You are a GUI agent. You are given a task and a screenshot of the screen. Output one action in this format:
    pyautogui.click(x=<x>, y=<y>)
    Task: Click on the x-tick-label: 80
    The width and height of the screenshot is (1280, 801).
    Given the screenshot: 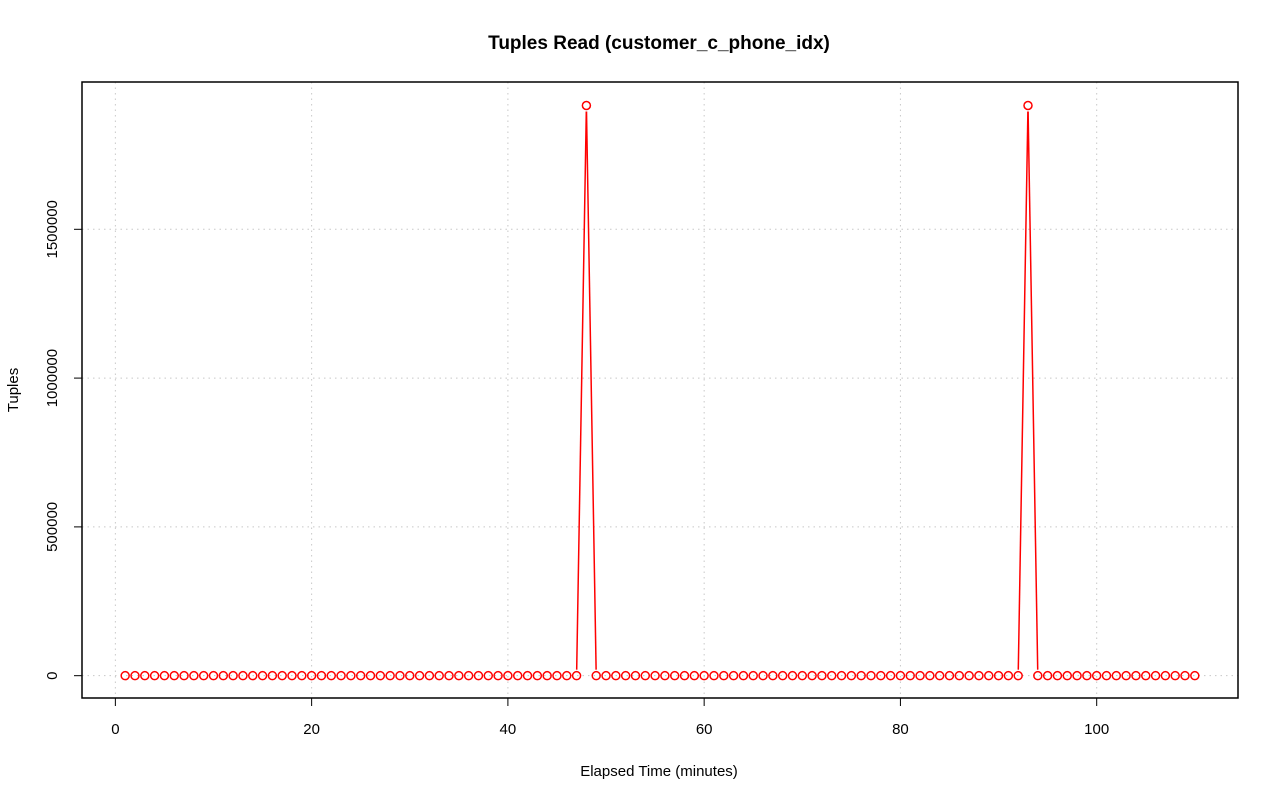 What is the action you would take?
    pyautogui.click(x=900, y=729)
    